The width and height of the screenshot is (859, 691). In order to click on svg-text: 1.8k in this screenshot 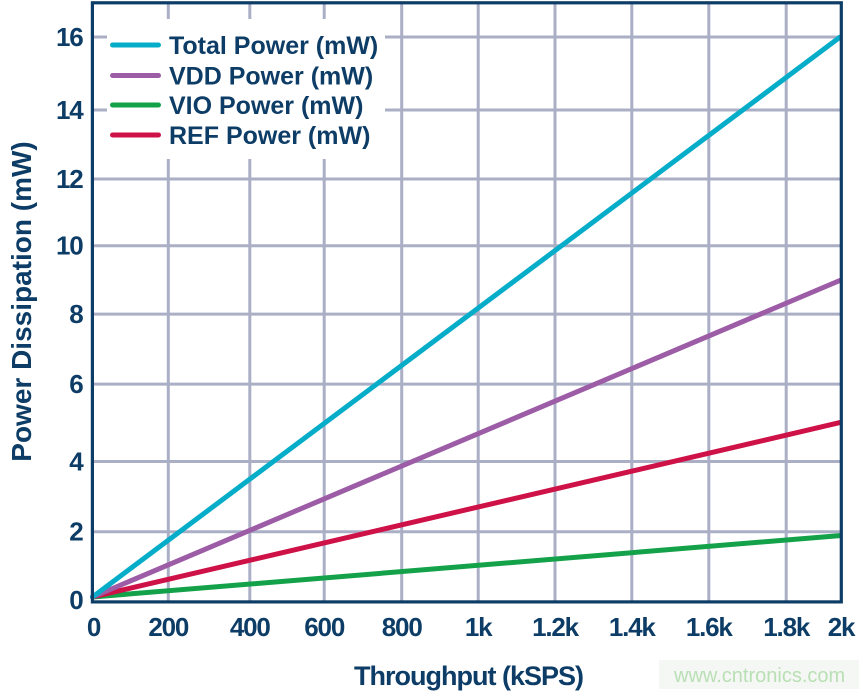, I will do `click(787, 627)`.